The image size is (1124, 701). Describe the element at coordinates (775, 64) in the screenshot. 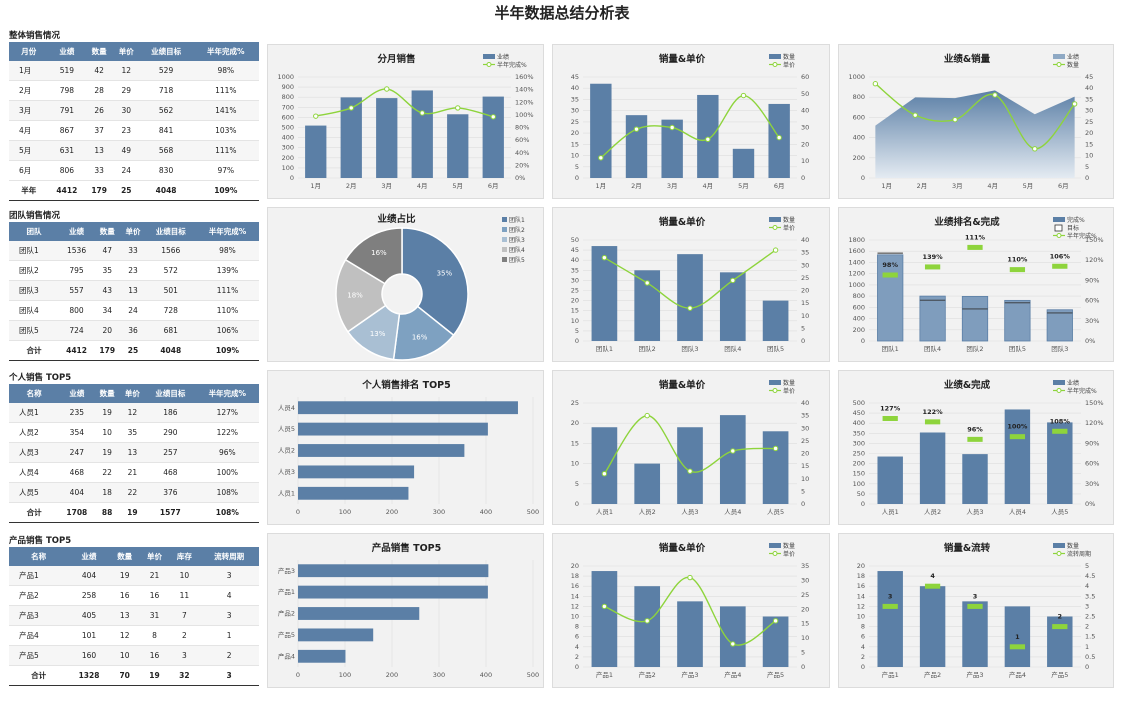

I see `legend-marker` at that location.